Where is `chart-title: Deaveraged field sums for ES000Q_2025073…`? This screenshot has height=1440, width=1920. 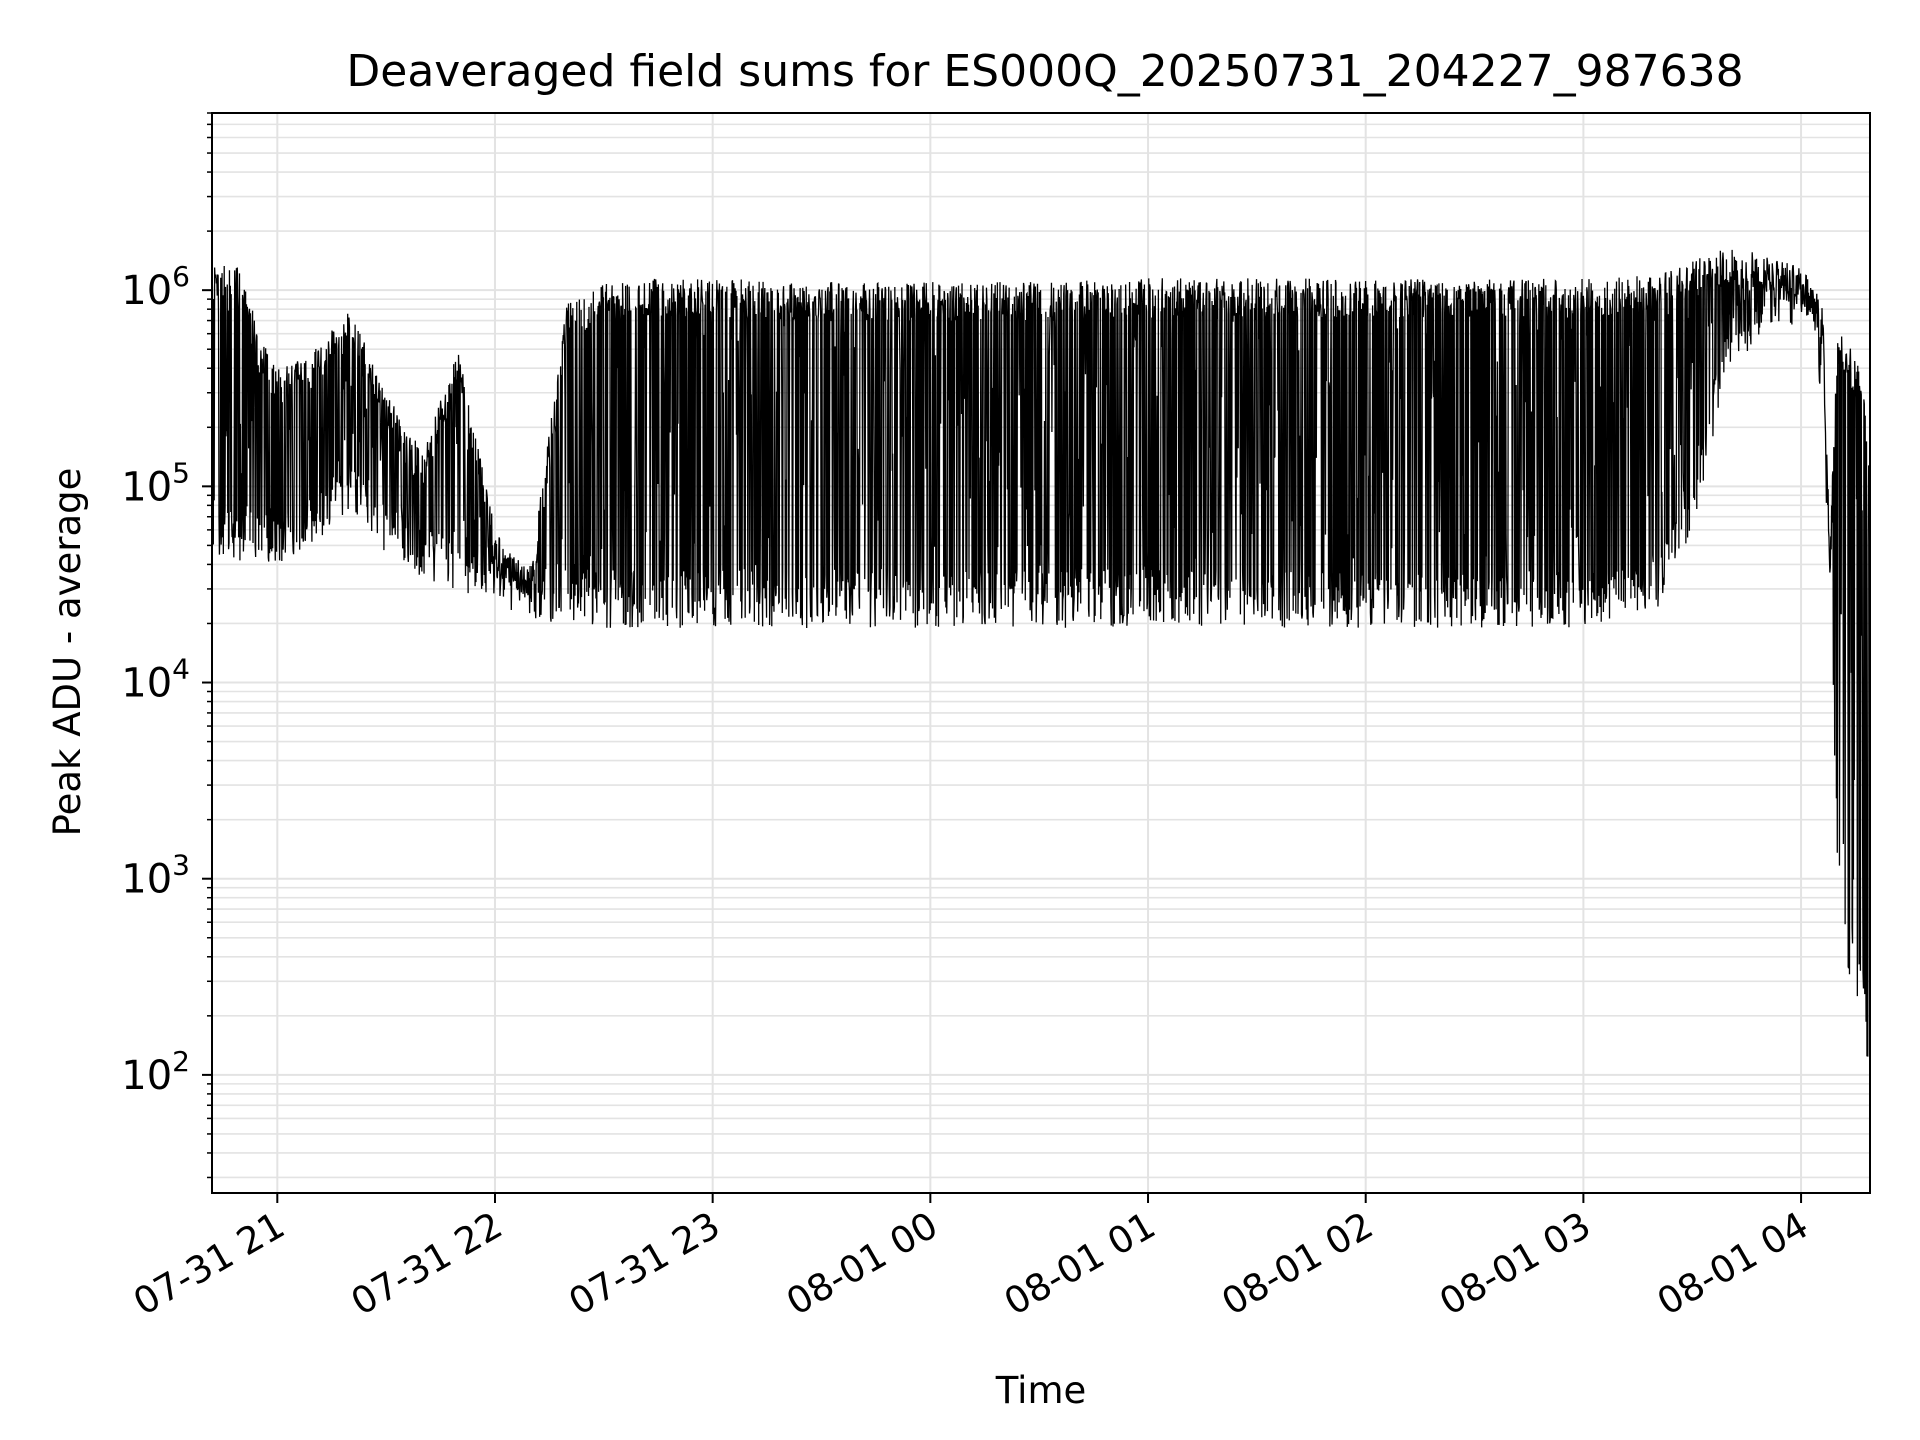
chart-title: Deaveraged field sums for ES000Q_2025073… is located at coordinates (1044, 71).